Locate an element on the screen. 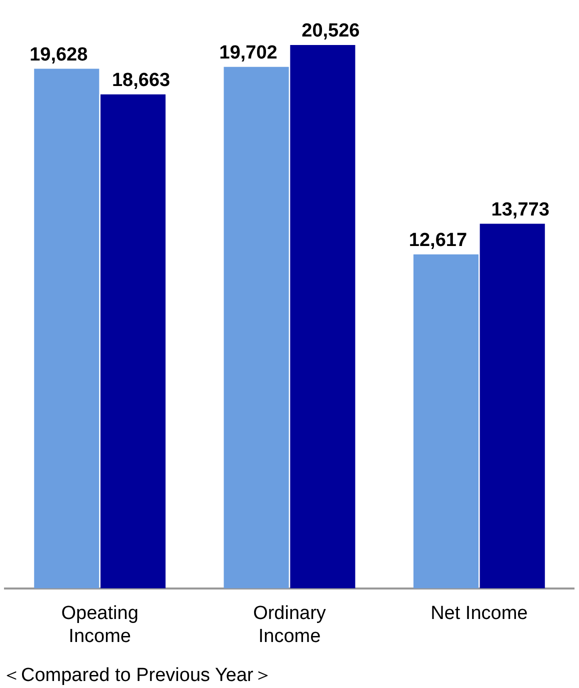  data-label: 18,663 is located at coordinates (141, 81).